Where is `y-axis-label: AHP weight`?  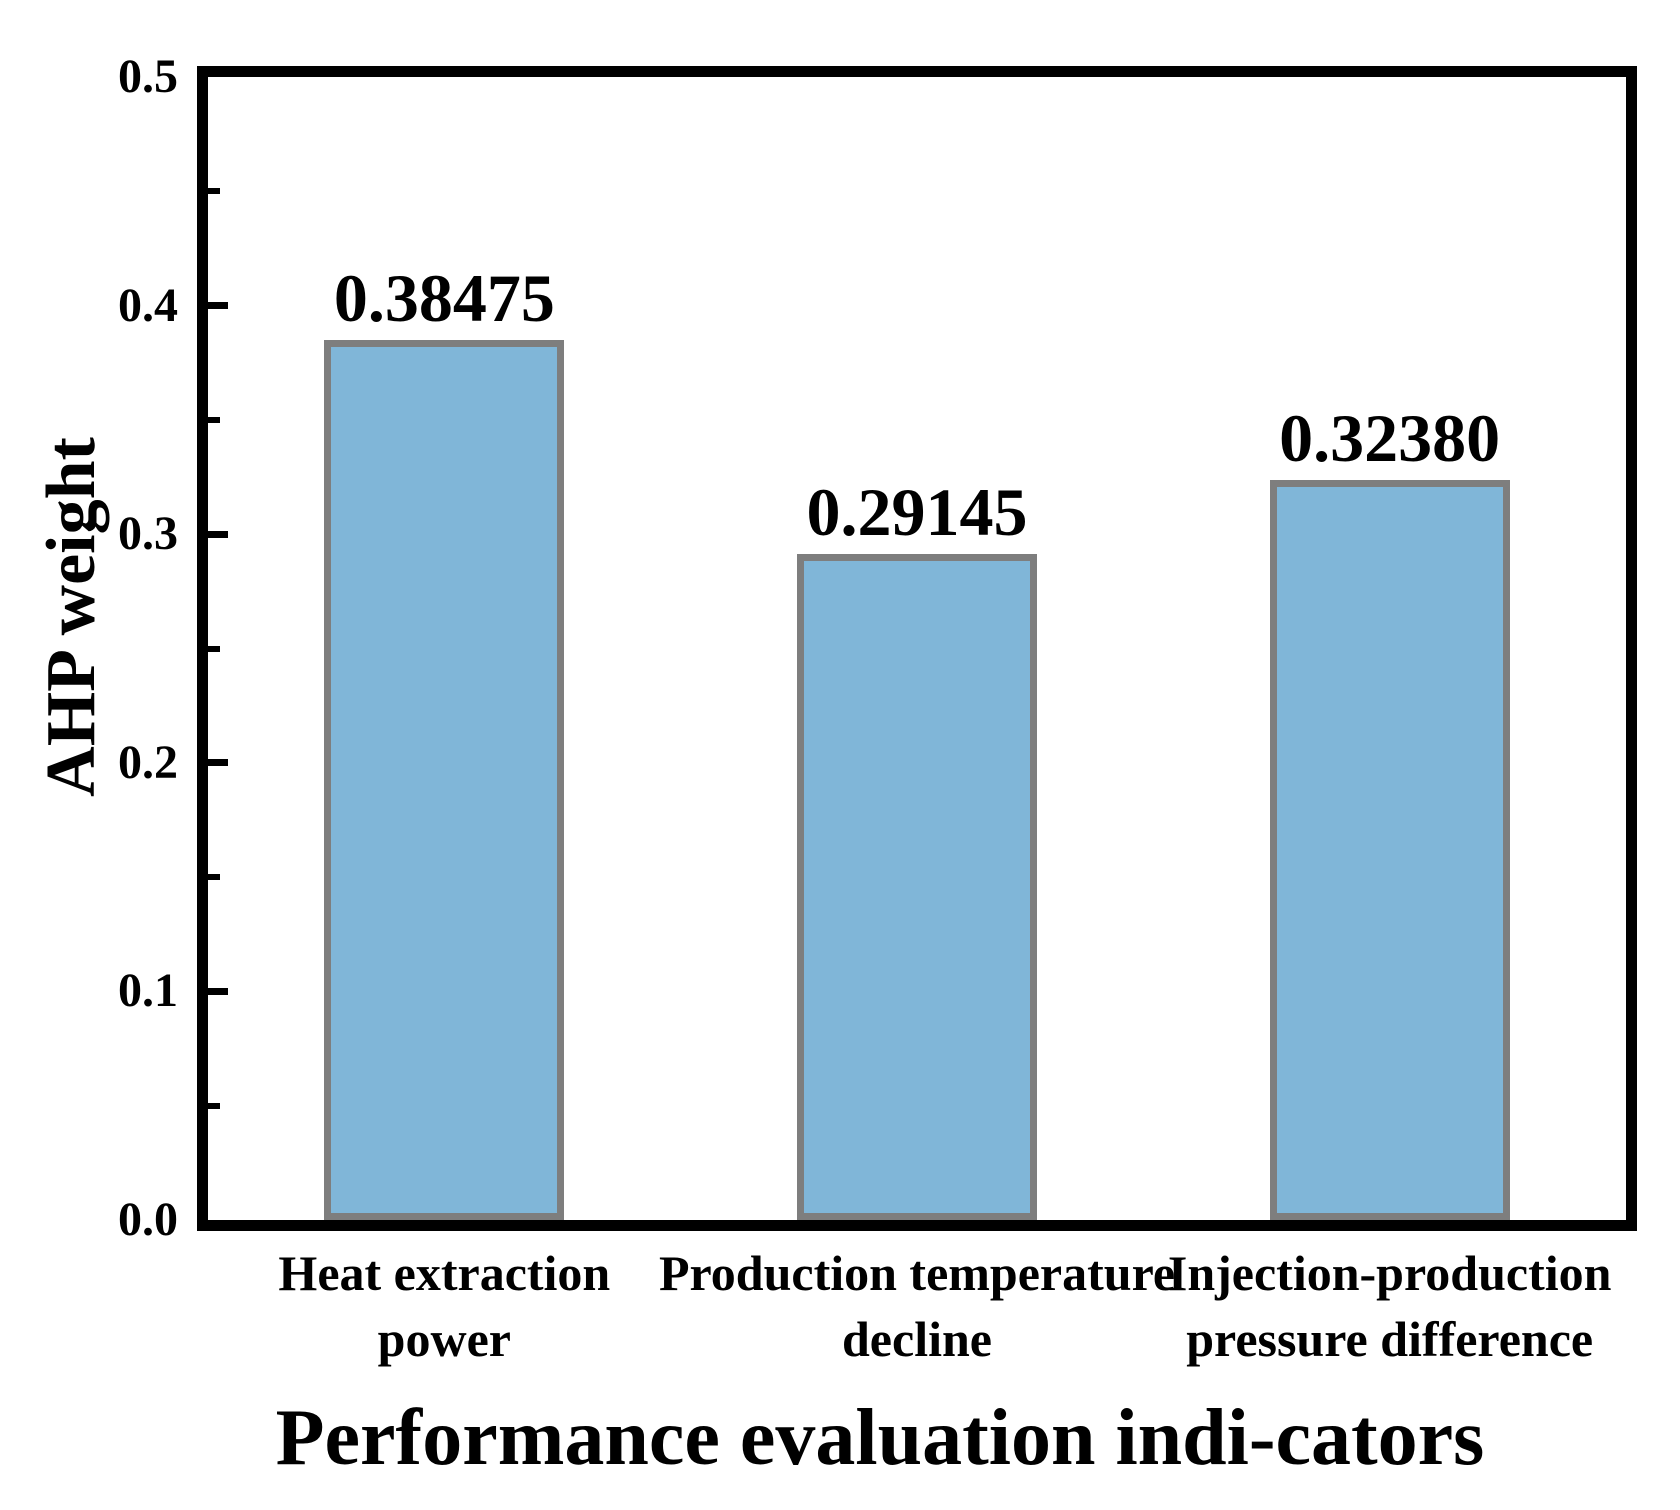 y-axis-label: AHP weight is located at coordinates (71, 617).